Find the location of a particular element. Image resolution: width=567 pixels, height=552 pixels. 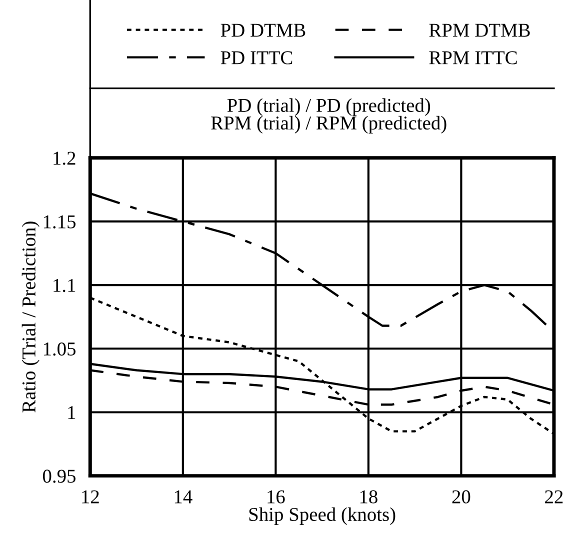

y-axis-title: Ratio (Trial / Prediction) is located at coordinates (31, 317).